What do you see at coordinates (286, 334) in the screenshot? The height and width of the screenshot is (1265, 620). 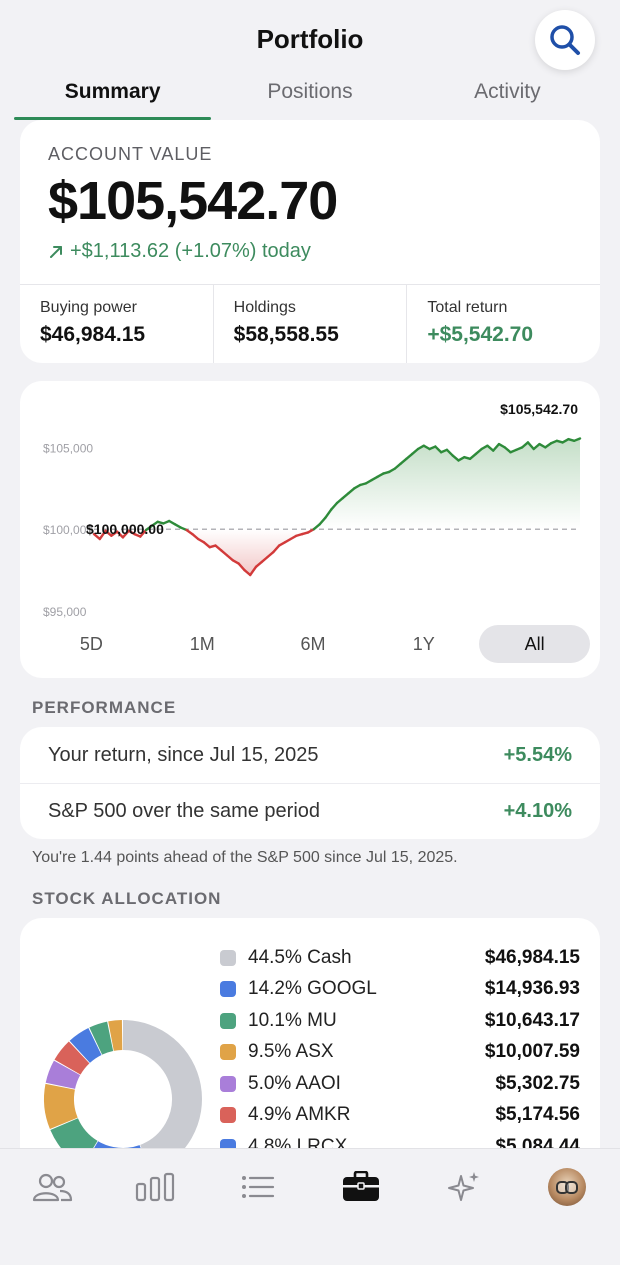 I see `stat-value: $58,558.55` at bounding box center [286, 334].